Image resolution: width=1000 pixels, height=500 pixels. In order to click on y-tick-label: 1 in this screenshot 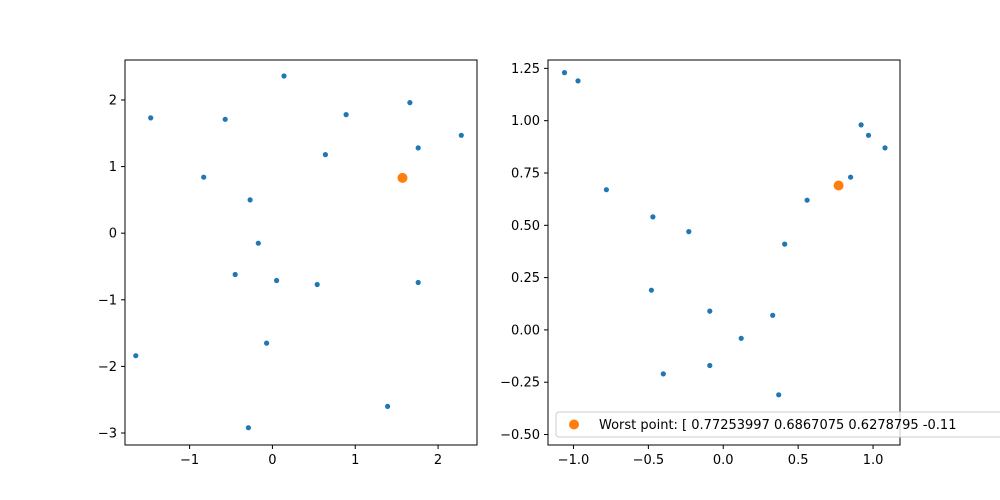, I will do `click(113, 167)`.